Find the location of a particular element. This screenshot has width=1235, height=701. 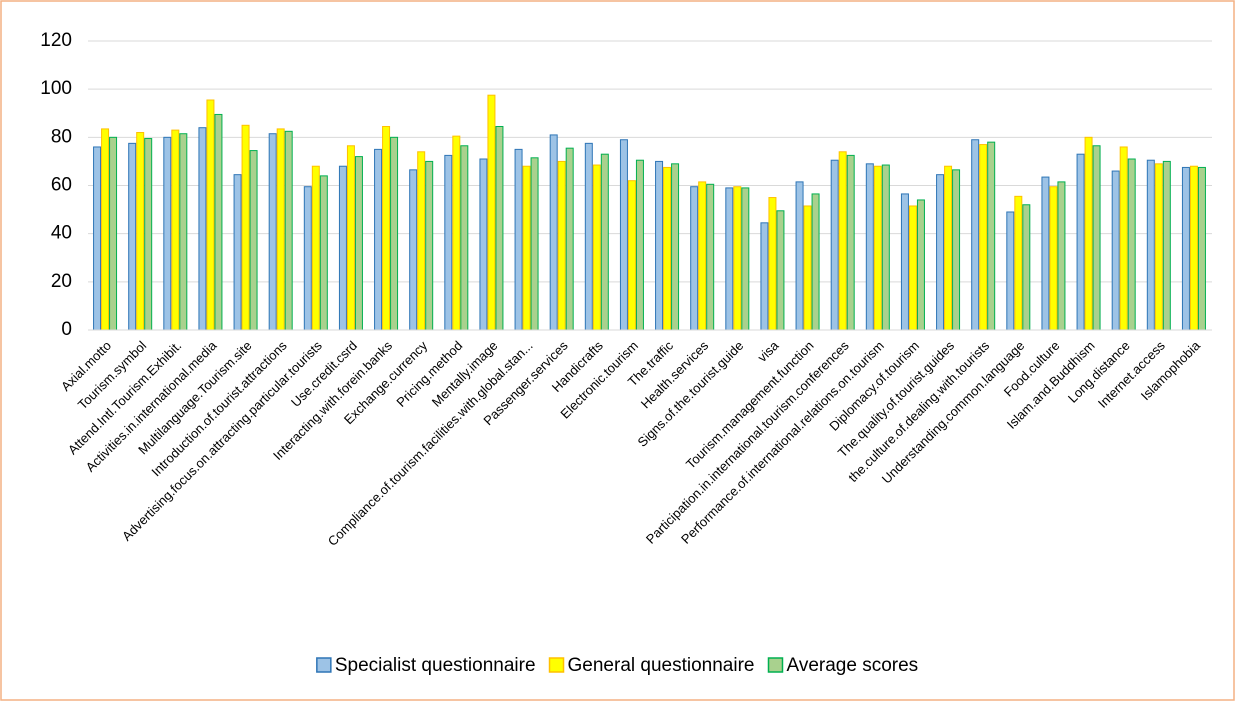

y-tick-label: 40 is located at coordinates (61, 233).